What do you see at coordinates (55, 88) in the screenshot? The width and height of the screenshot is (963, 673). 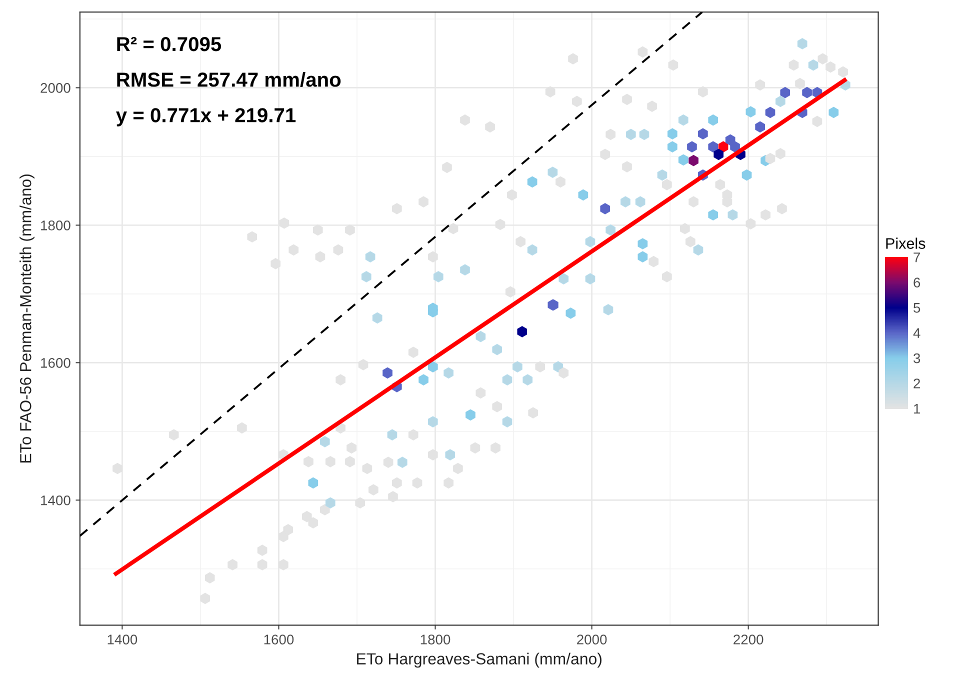 I see `y-tick-label: 2000` at bounding box center [55, 88].